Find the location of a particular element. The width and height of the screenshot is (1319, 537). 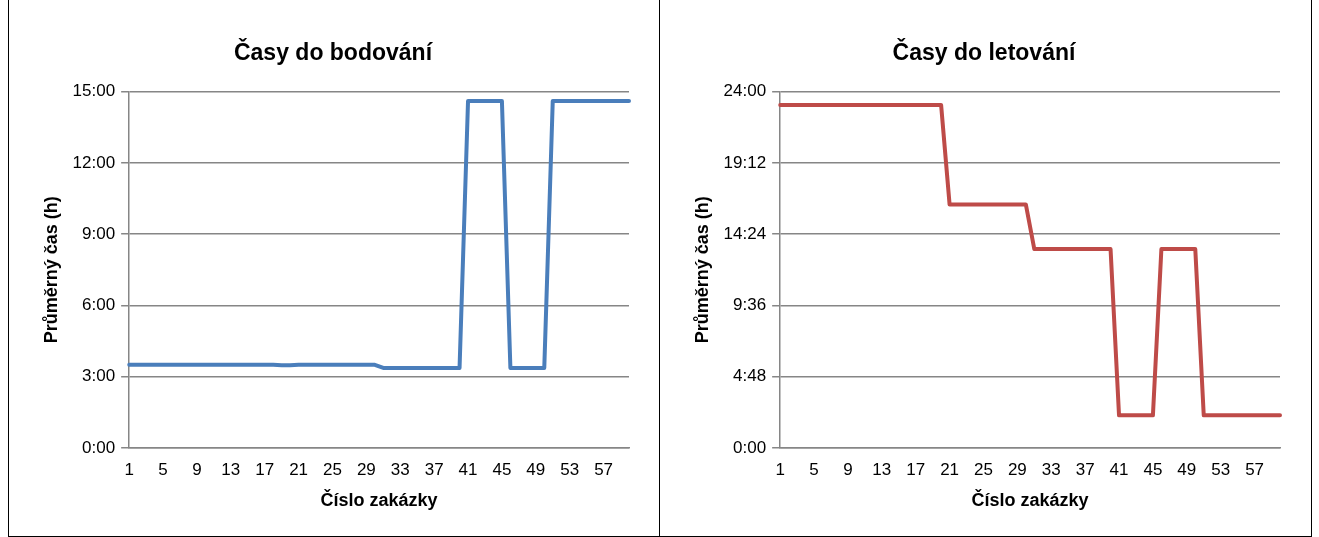

chart-title: Časy do bodování is located at coordinates (333, 52).